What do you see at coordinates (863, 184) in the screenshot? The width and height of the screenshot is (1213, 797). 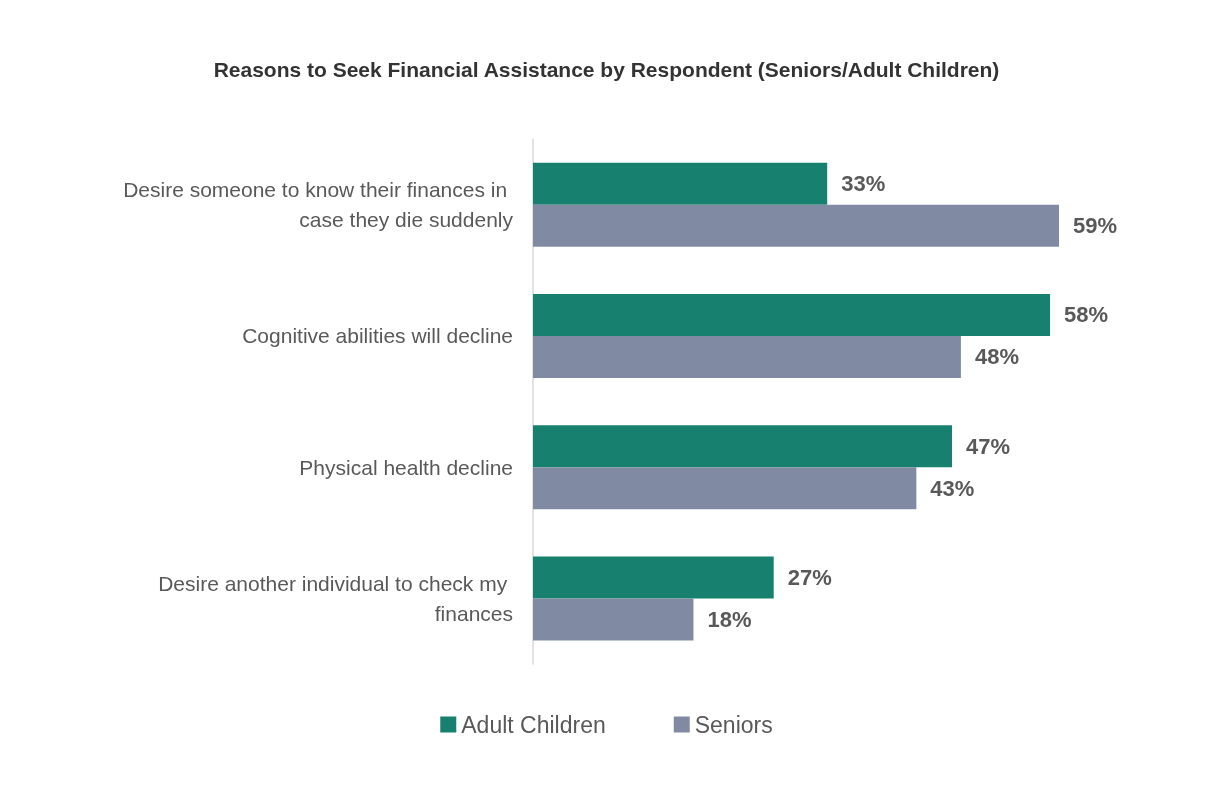 I see `data-label: 33%` at bounding box center [863, 184].